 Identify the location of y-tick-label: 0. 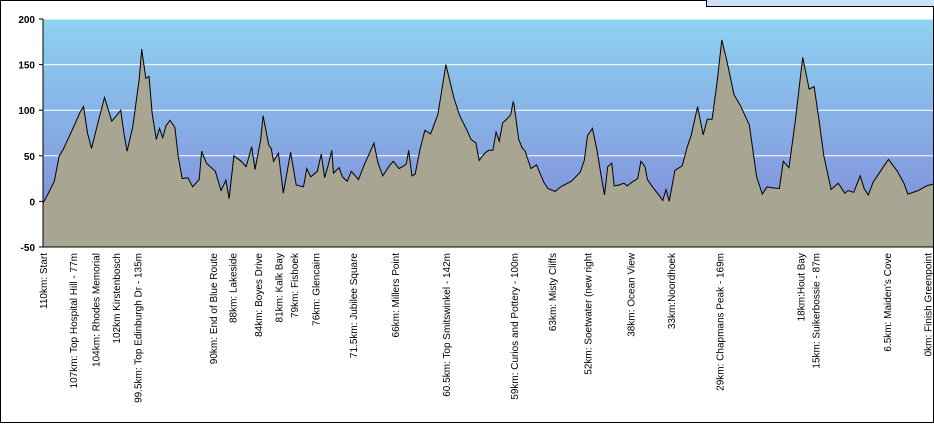
(32, 202).